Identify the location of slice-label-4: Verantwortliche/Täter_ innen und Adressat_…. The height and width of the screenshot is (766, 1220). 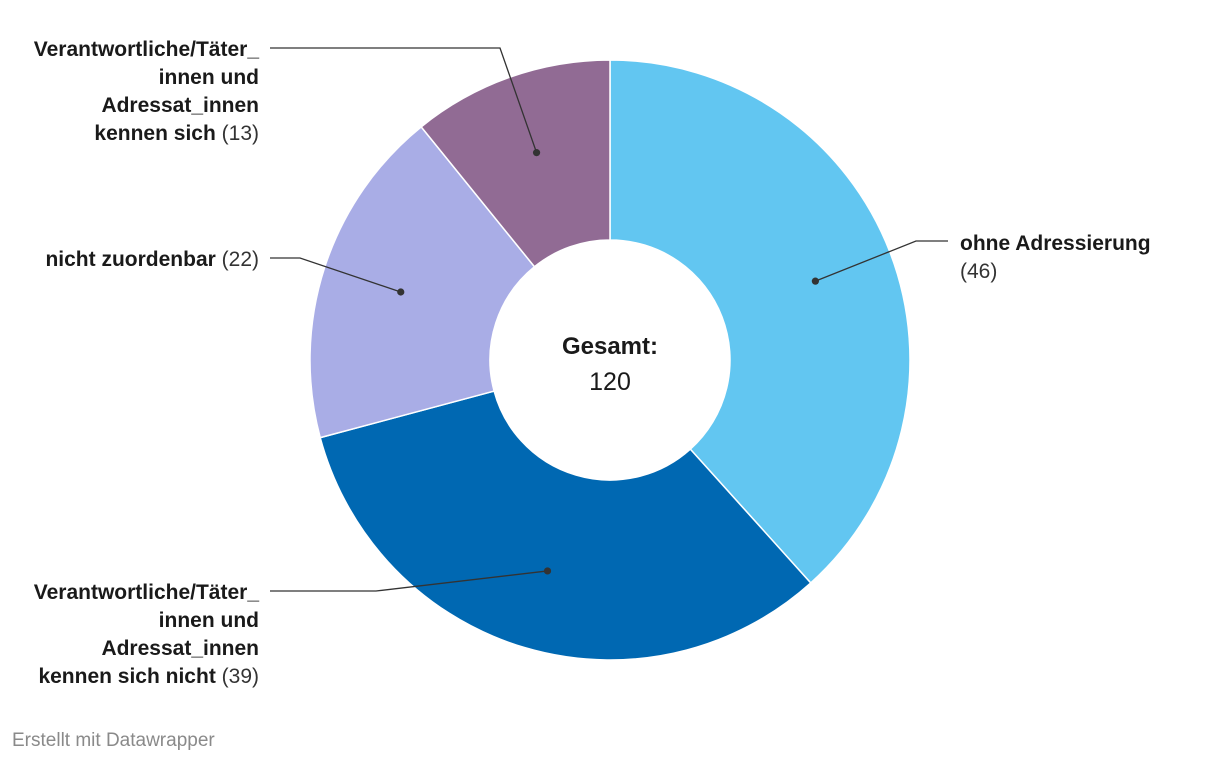
(147, 91).